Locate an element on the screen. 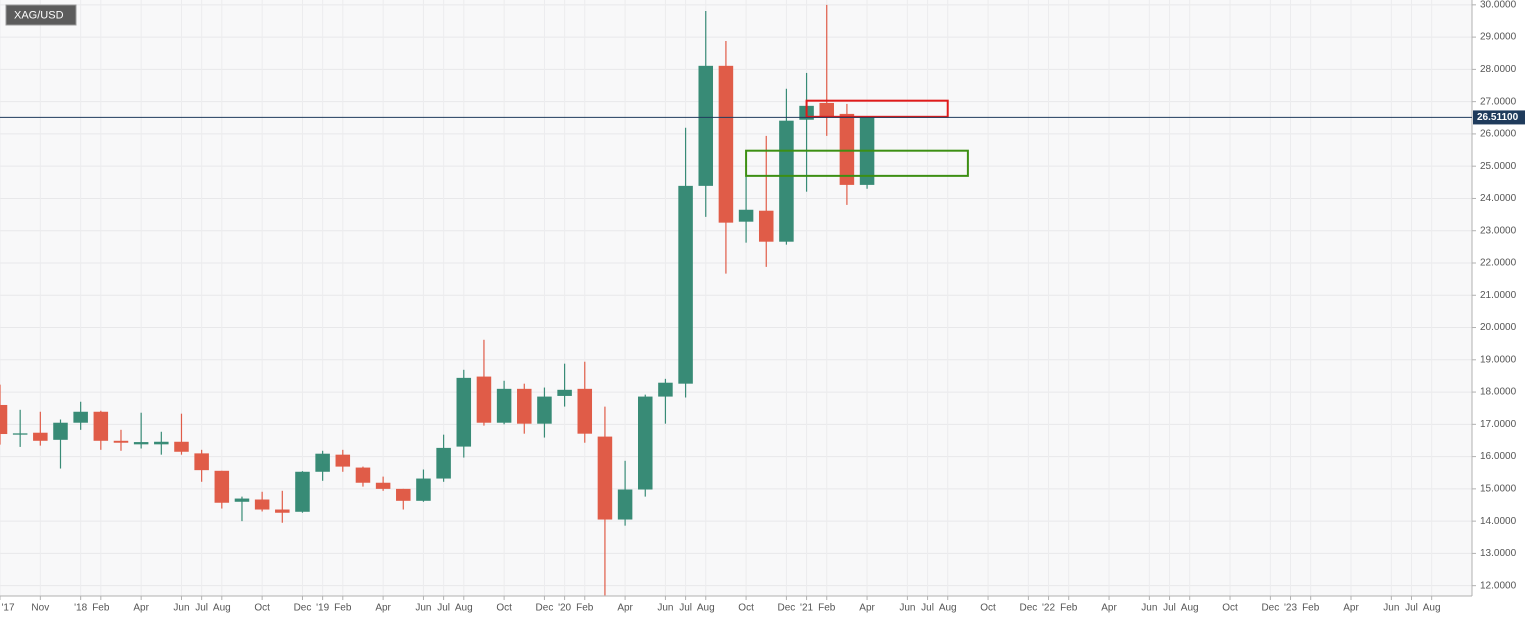  y-tick-label: 28.0000 is located at coordinates (1498, 69).